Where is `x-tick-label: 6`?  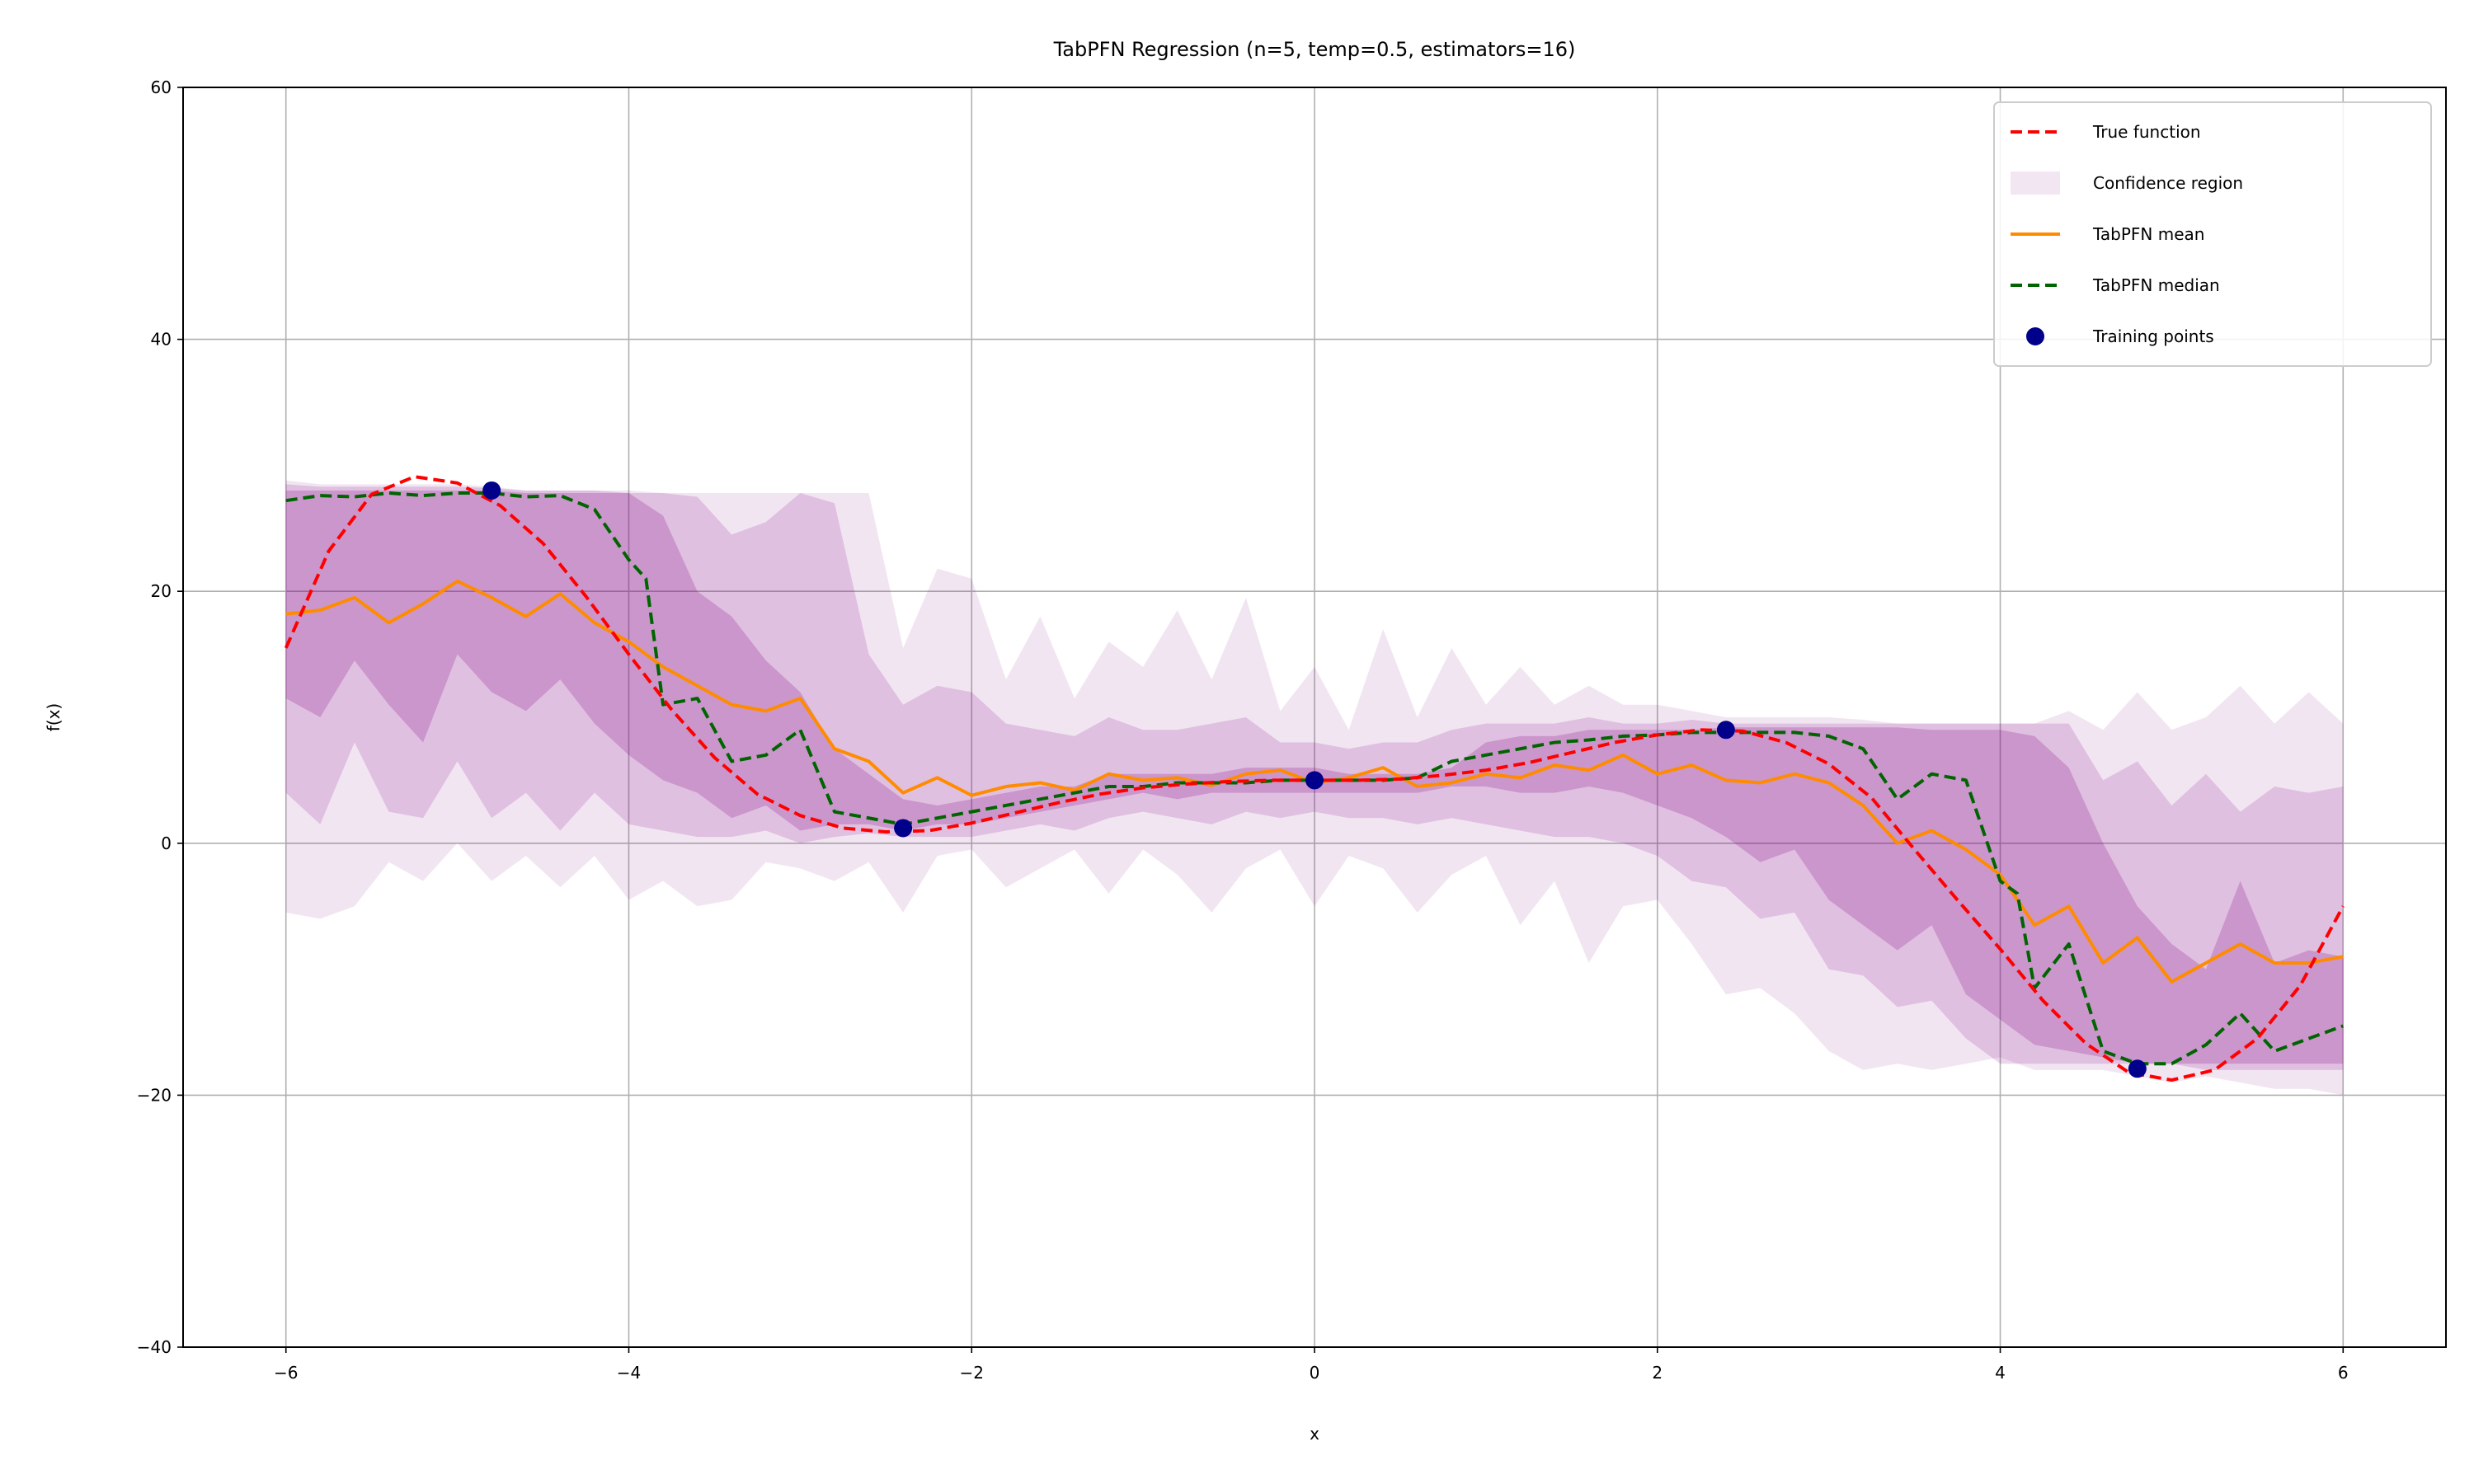 x-tick-label: 6 is located at coordinates (2343, 1373).